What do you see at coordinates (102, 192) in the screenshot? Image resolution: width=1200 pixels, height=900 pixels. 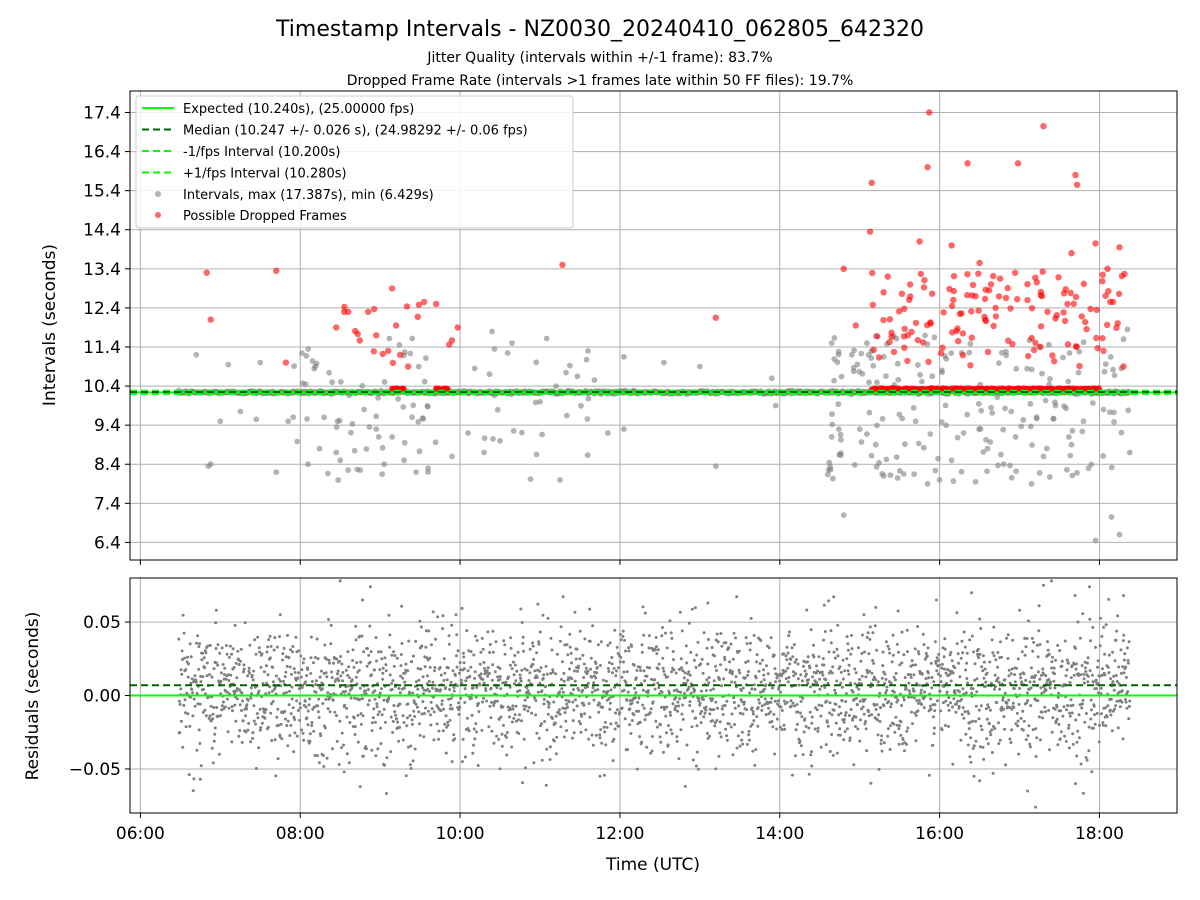 I see `intervals-y-tick-label: 15.4` at bounding box center [102, 192].